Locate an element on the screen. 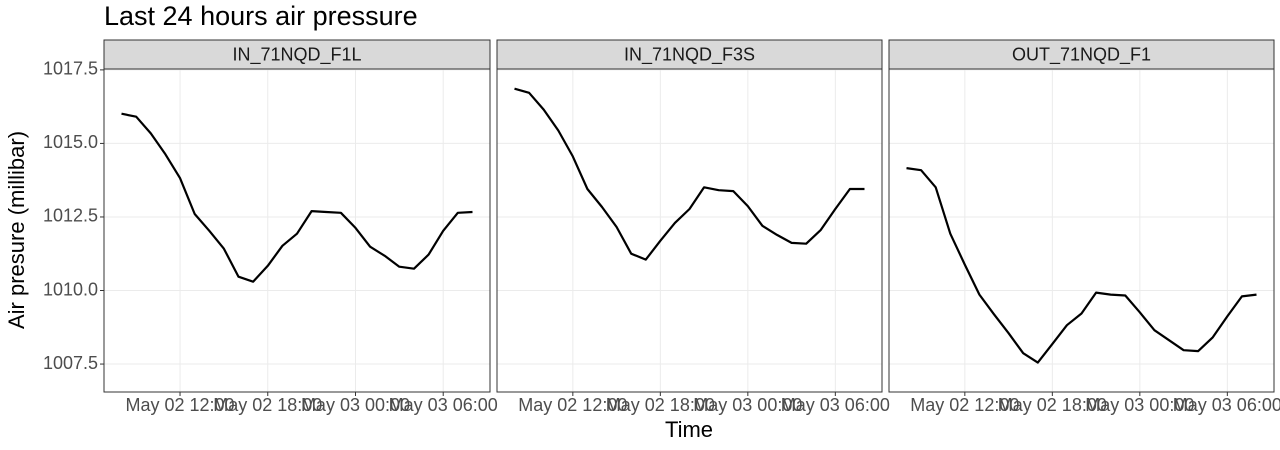 The height and width of the screenshot is (450, 1280). chart-title: Last 24 hours air pressure is located at coordinates (261, 16).